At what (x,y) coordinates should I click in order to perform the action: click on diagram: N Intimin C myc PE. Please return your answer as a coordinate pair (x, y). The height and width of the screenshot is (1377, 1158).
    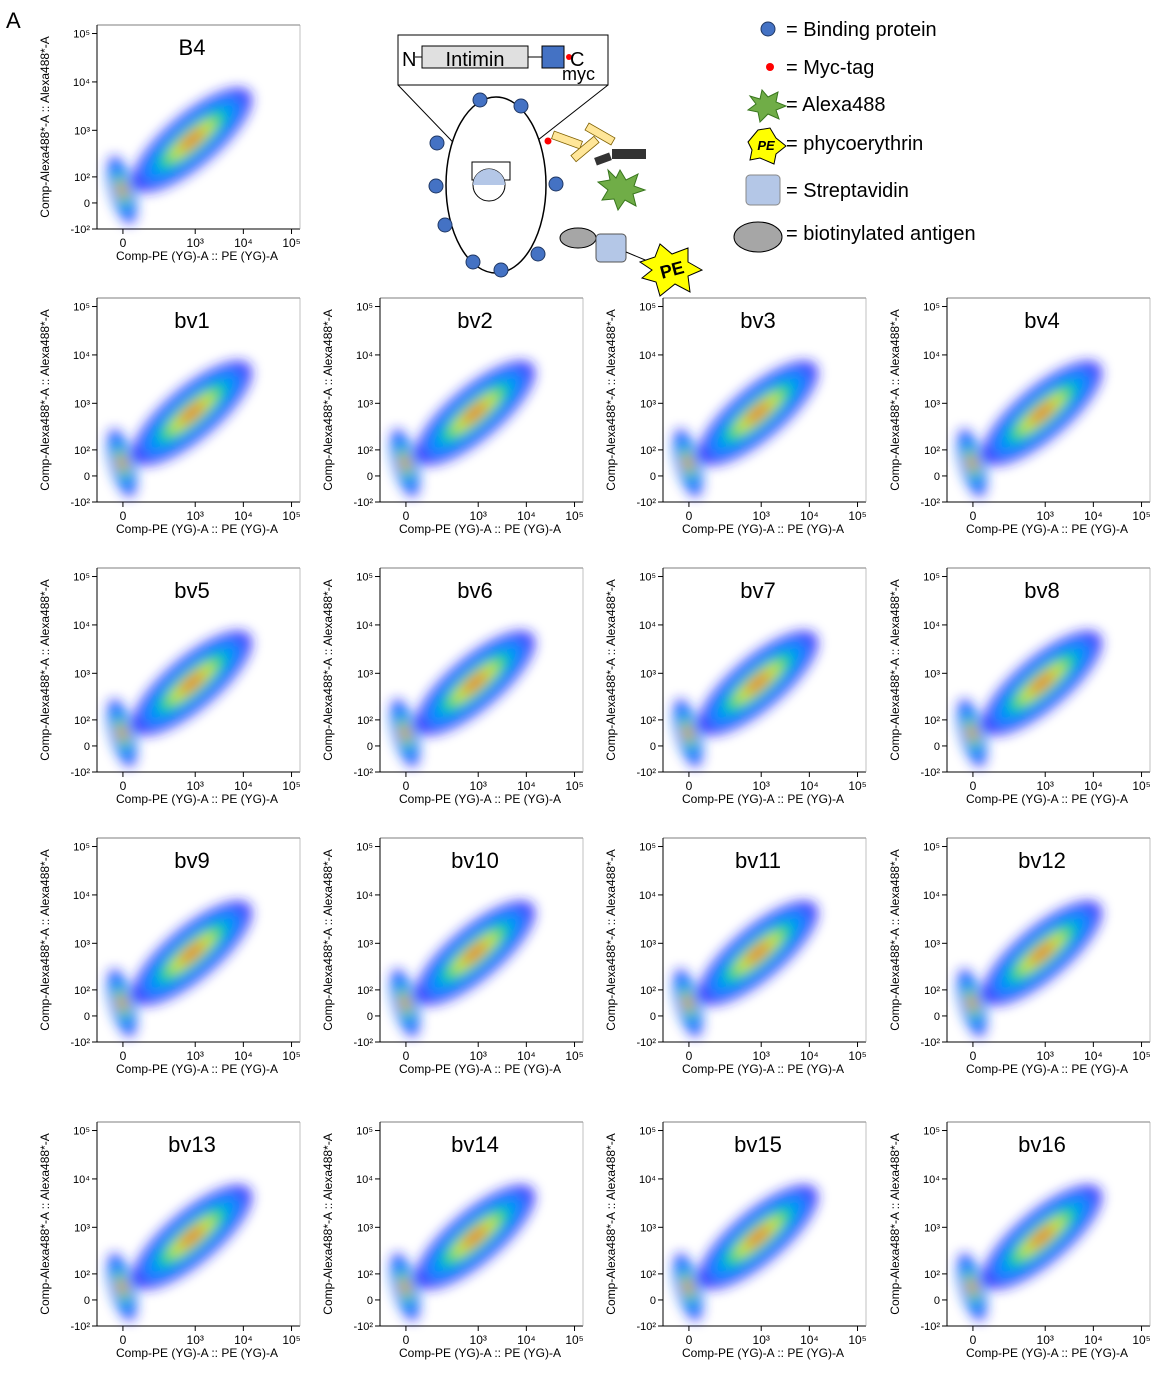
    Looking at the image, I should click on (550, 165).